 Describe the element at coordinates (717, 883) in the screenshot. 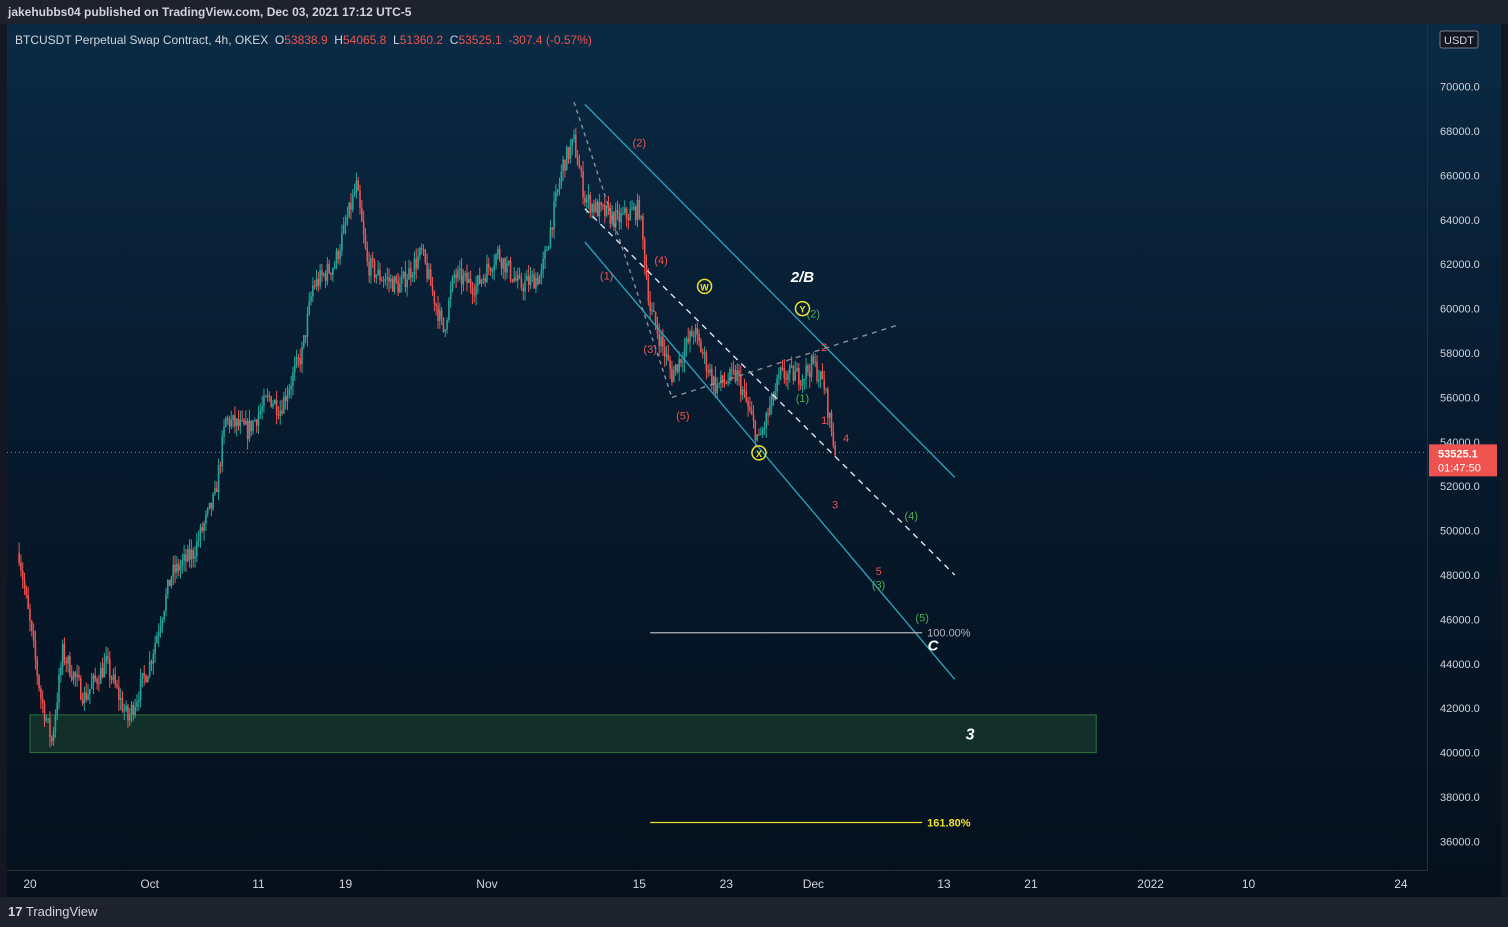

I see `time-scale` at that location.